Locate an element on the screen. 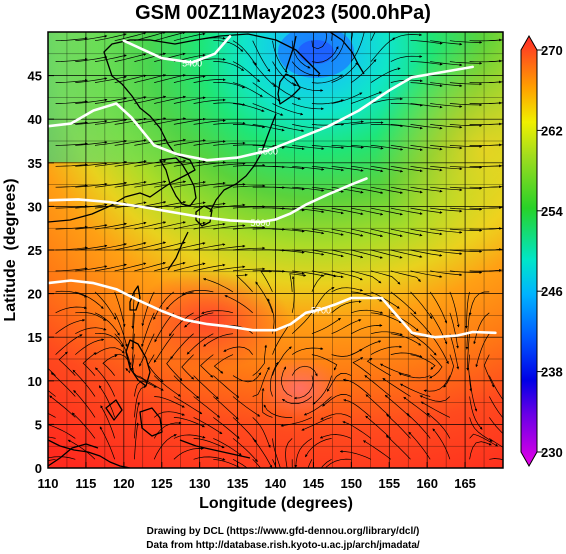 The height and width of the screenshot is (554, 566). y-tick-label: 35 is located at coordinates (35, 163).